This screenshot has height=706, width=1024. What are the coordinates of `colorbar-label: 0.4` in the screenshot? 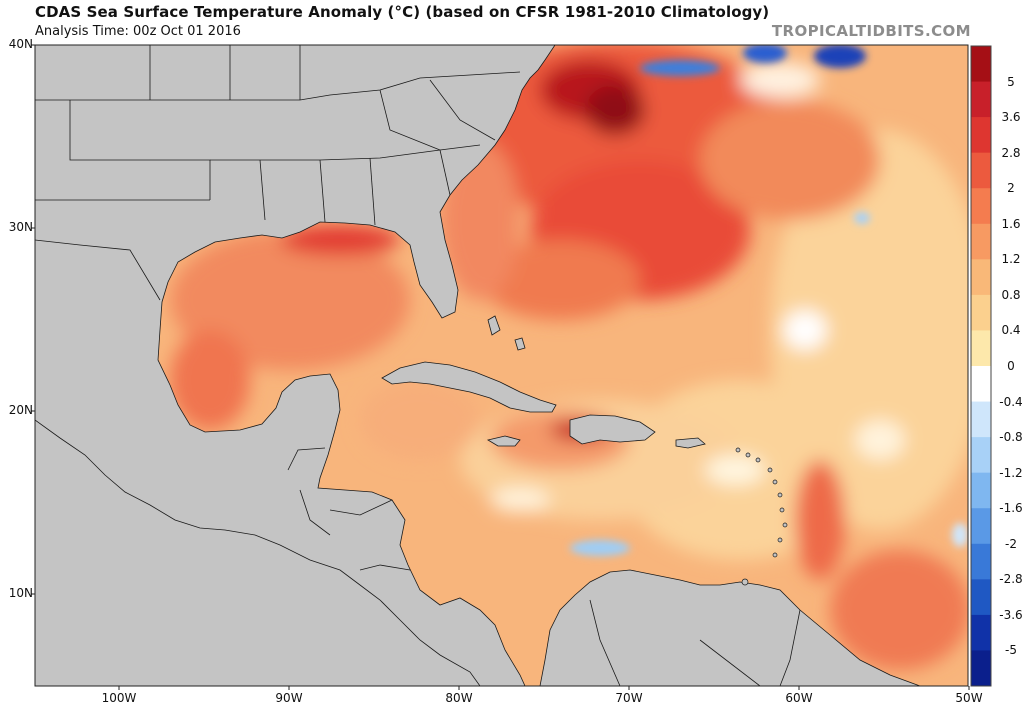 It's located at (1011, 330).